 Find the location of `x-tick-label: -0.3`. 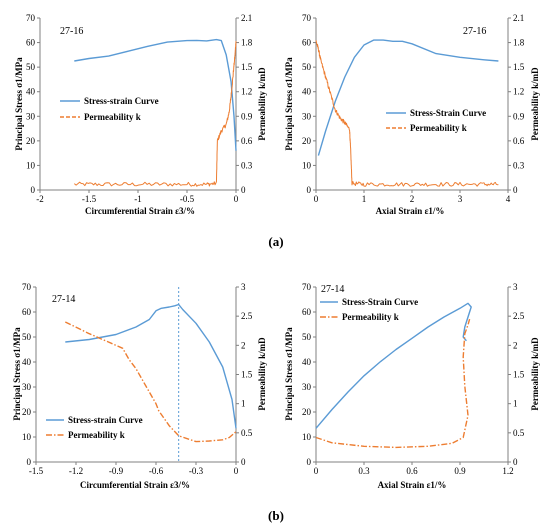

x-tick-label: -0.3 is located at coordinates (196, 471).